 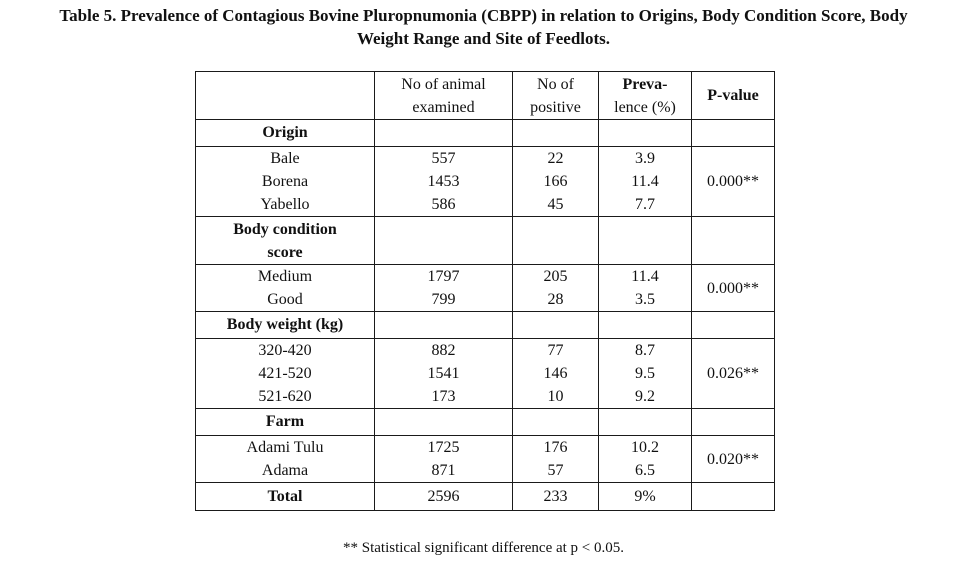 What do you see at coordinates (645, 95) in the screenshot?
I see `header-prevalence: Preva- lence (%)` at bounding box center [645, 95].